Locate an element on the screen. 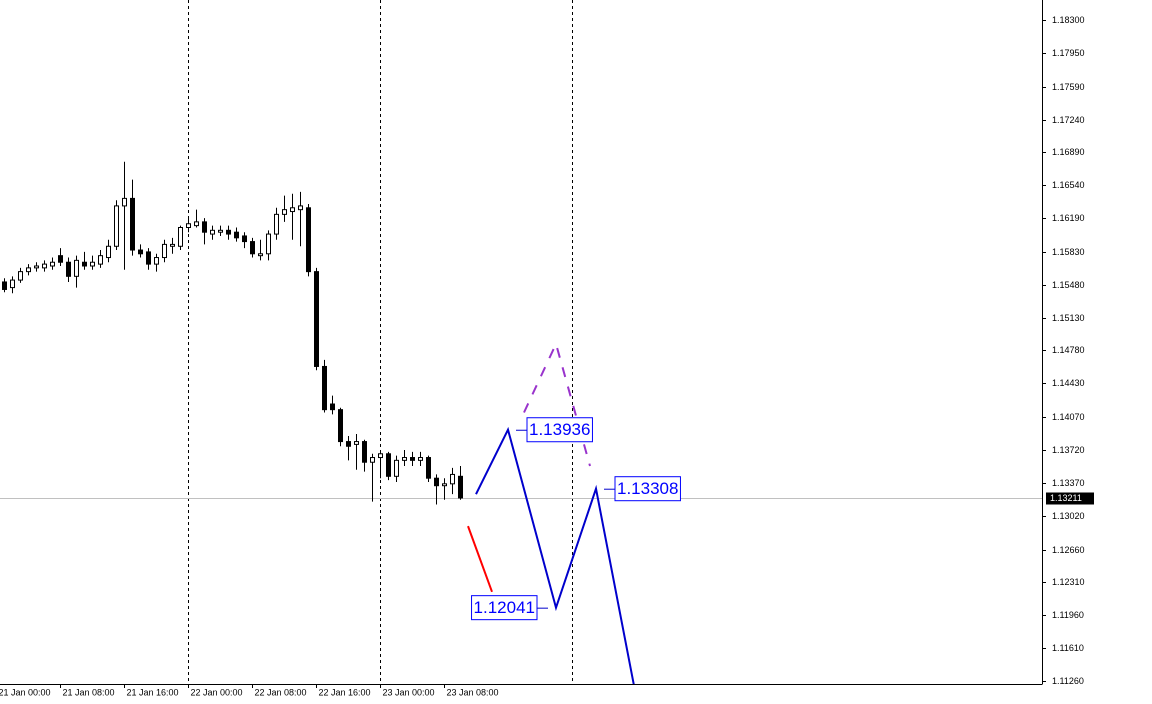 This screenshot has width=1152, height=704. y-tick-label: 1.12310 is located at coordinates (1068, 582).